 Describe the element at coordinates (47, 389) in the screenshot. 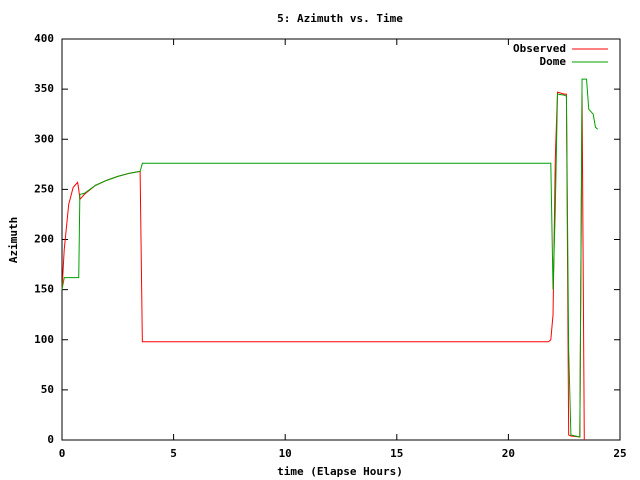

I see `y-tick-label: 50` at that location.